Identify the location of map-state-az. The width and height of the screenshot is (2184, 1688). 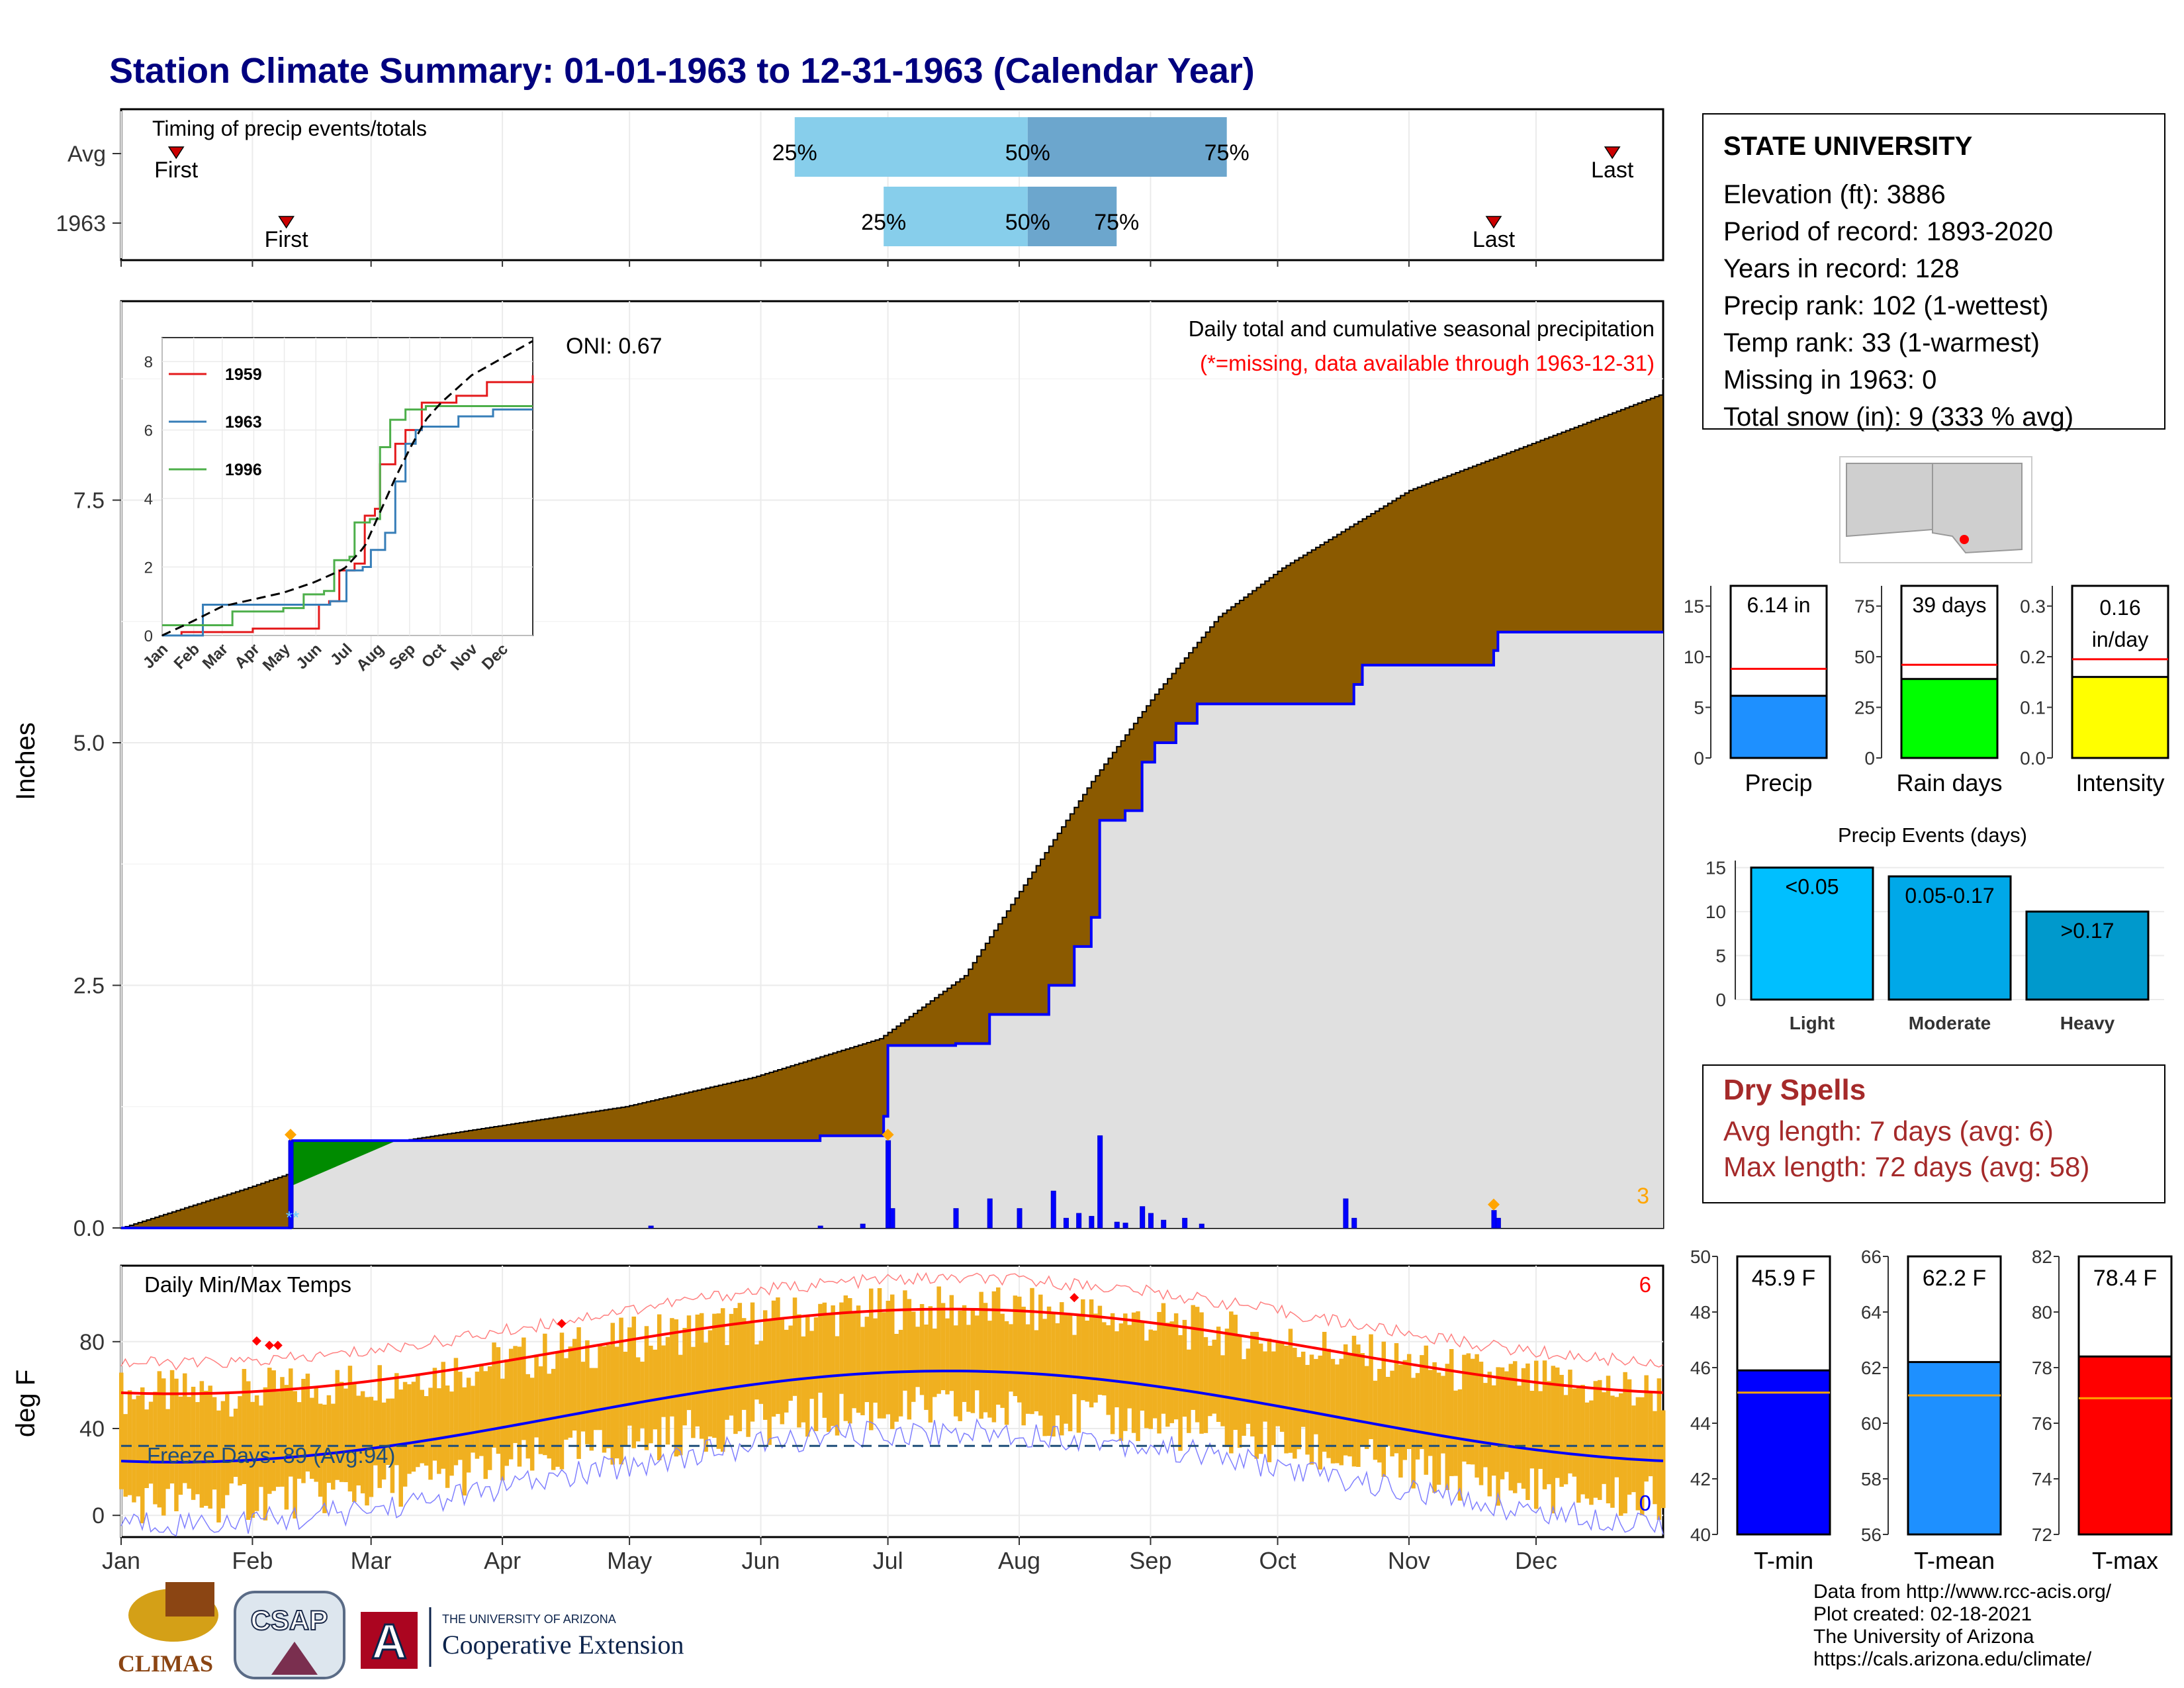
(1889, 500).